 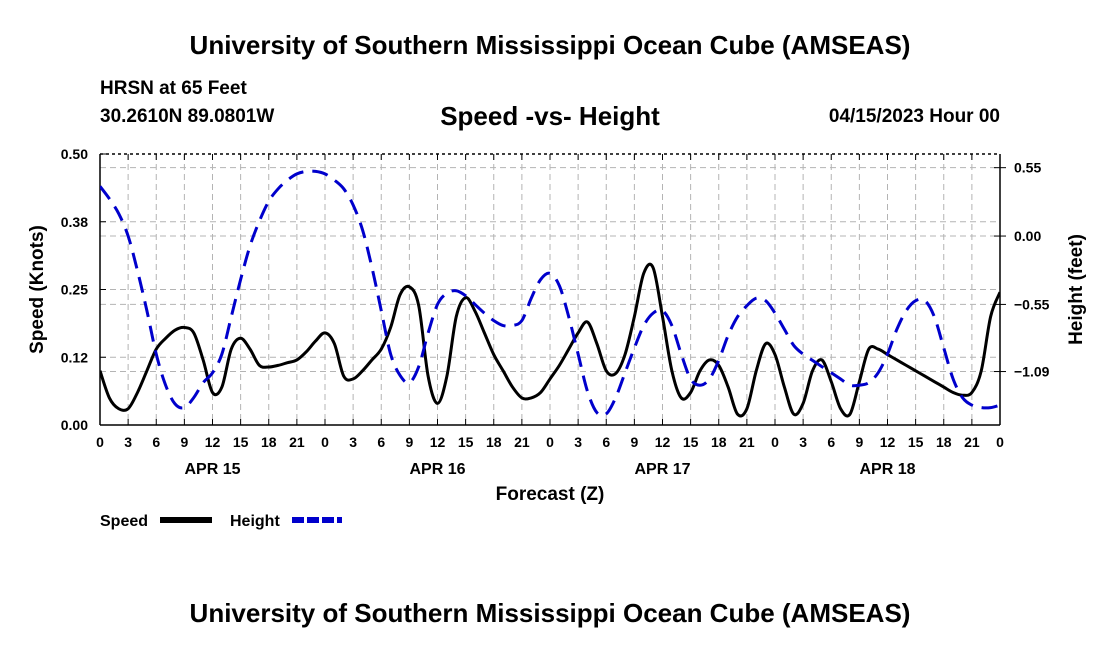 What do you see at coordinates (124, 521) in the screenshot?
I see `legend-speed-label: Speed` at bounding box center [124, 521].